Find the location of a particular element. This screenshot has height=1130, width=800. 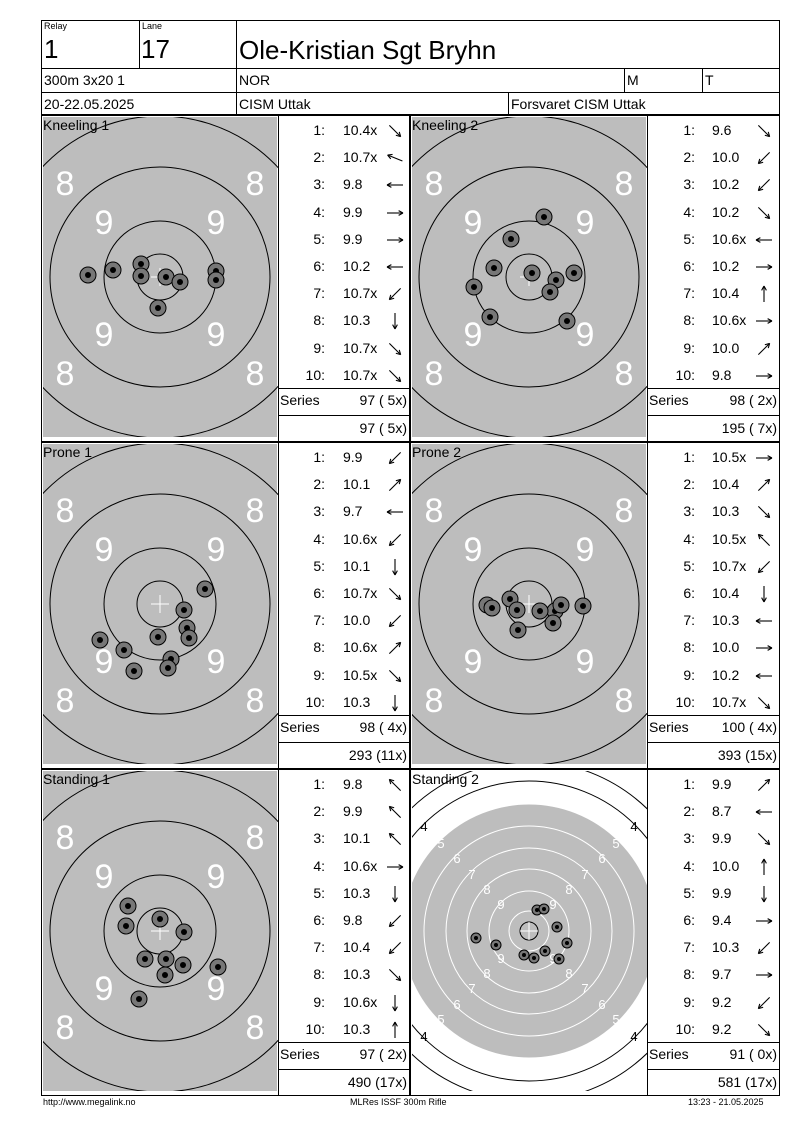

shot-number: 7: is located at coordinates (689, 293).